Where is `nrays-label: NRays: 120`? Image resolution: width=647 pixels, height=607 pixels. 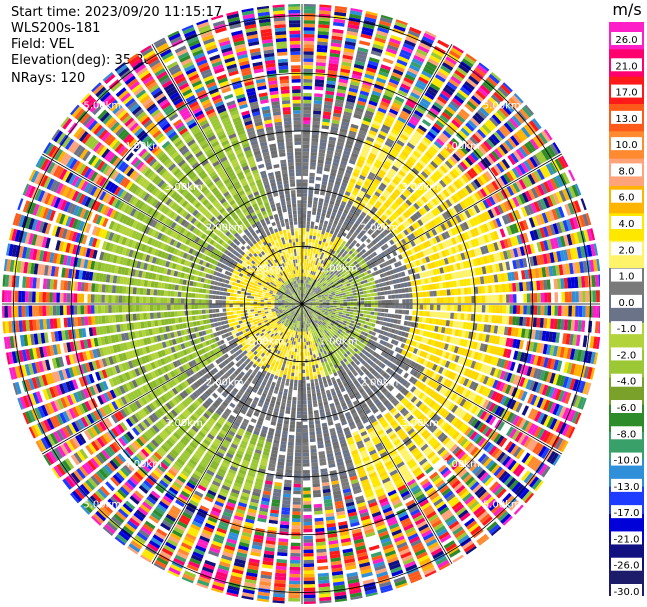
nrays-label: NRays: 120 is located at coordinates (48, 78).